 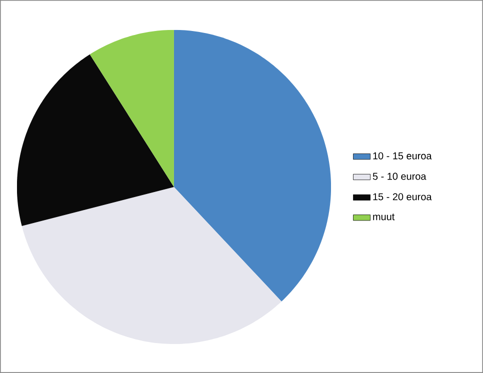 I want to click on legend-label: 5 - 10 euroa, so click(x=399, y=176).